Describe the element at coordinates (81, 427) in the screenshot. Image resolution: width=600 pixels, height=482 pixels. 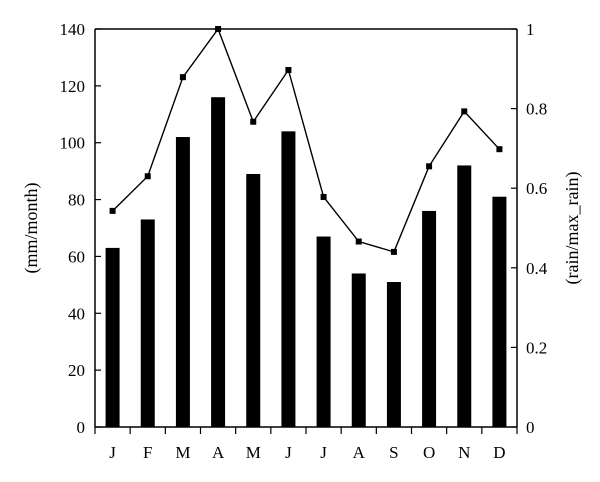
I see `left-tick-label-0: 0` at that location.